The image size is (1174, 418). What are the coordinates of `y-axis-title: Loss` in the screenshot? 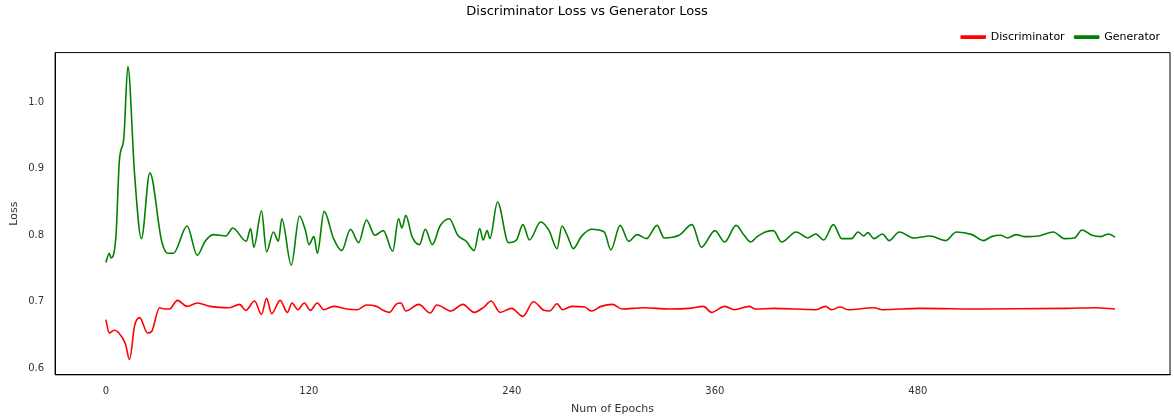 It's located at (14, 213).